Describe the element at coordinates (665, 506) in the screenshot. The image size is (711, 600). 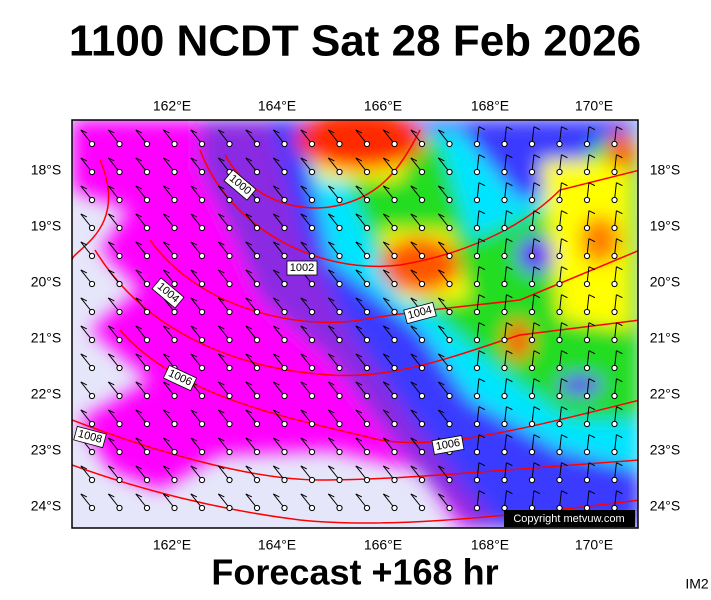
I see `latitude-label: 24°S` at that location.